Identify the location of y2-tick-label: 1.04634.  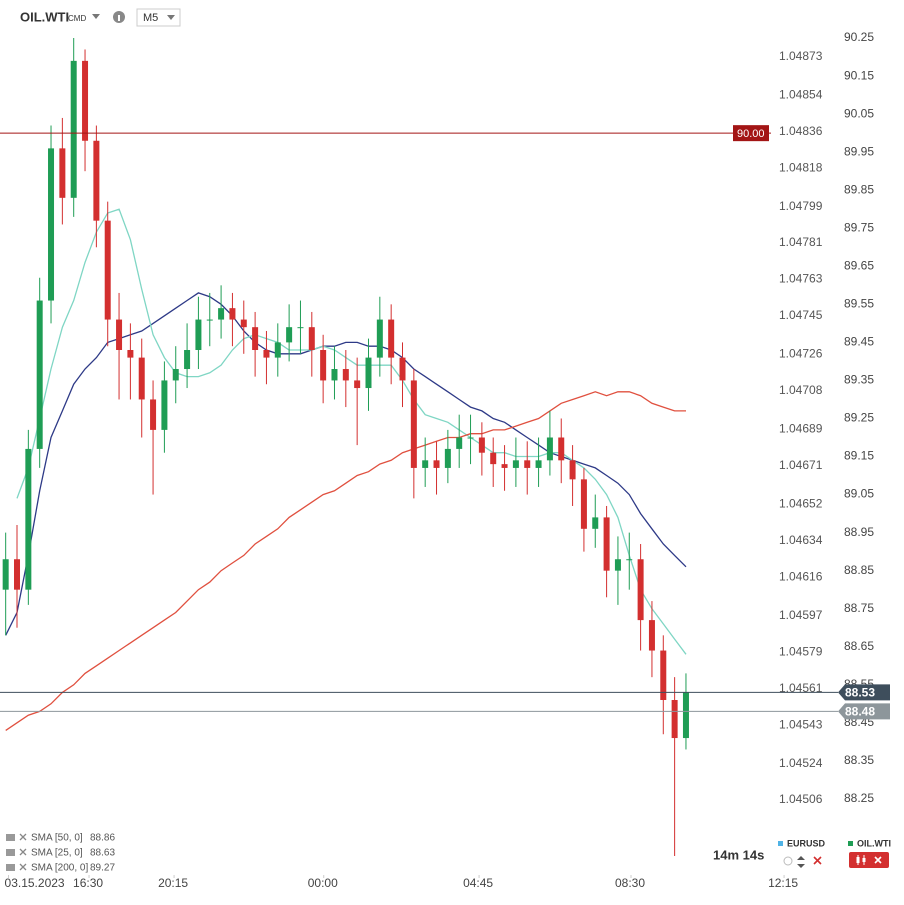
(801, 540).